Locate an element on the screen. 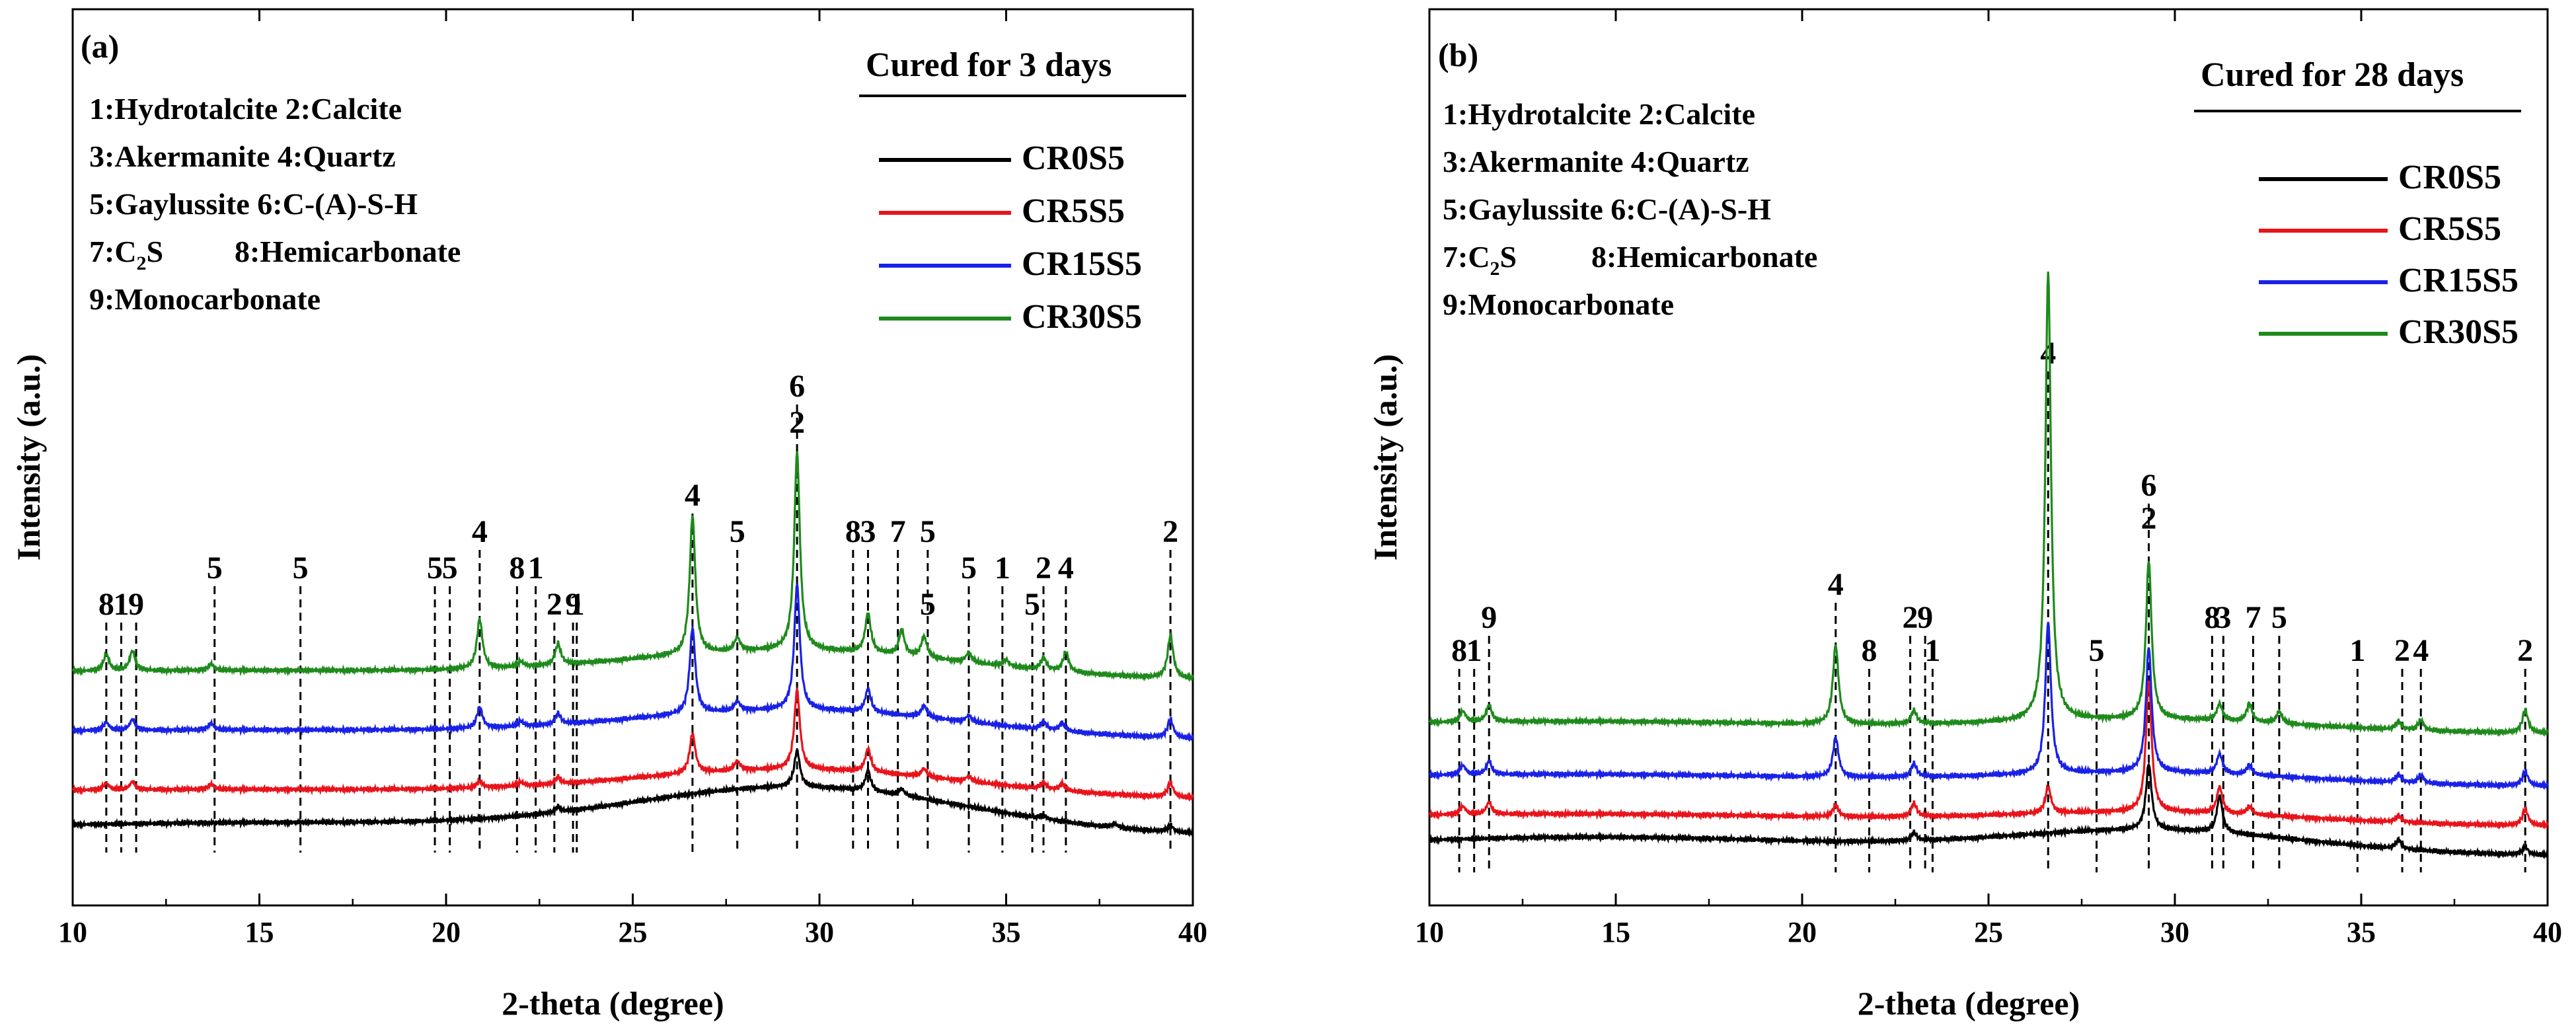  chart-title: Cured for 28 days is located at coordinates (2332, 75).